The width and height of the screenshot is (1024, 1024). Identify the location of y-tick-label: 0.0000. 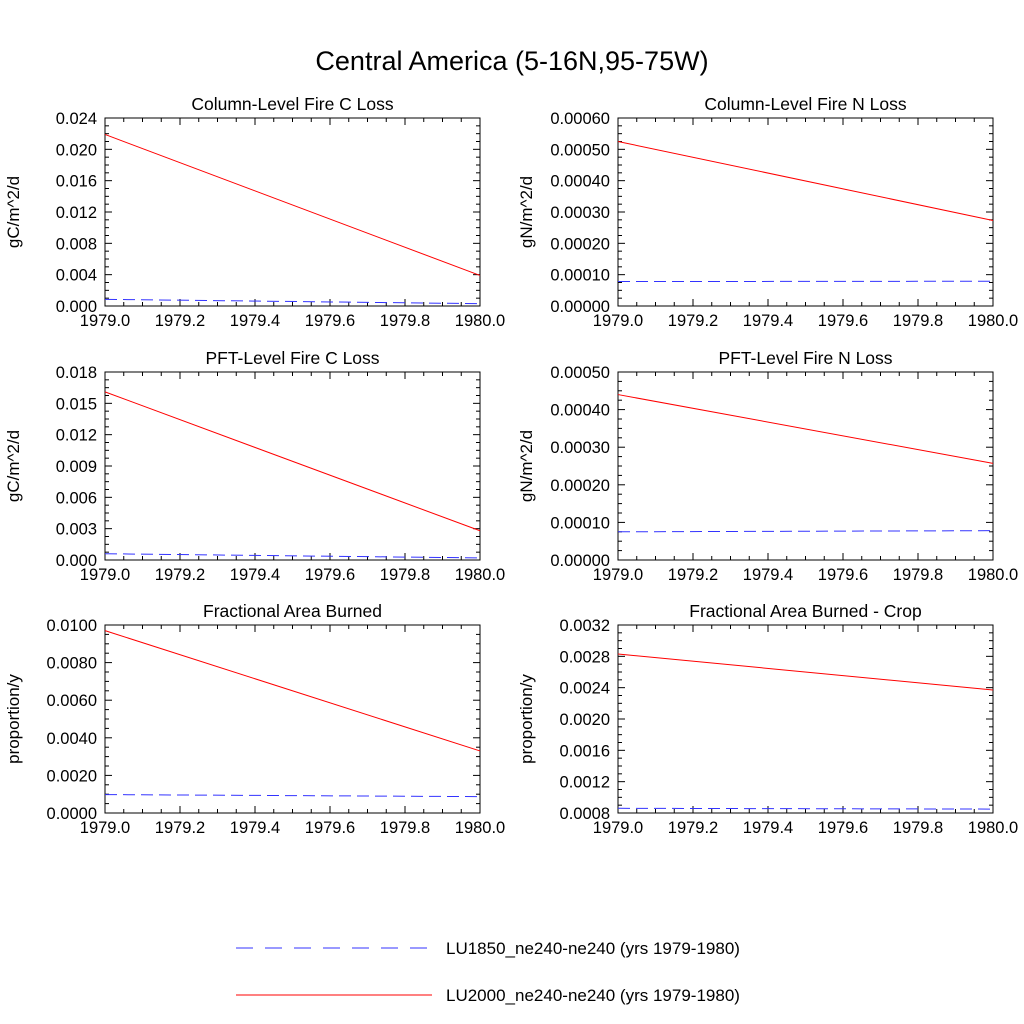
(72, 814).